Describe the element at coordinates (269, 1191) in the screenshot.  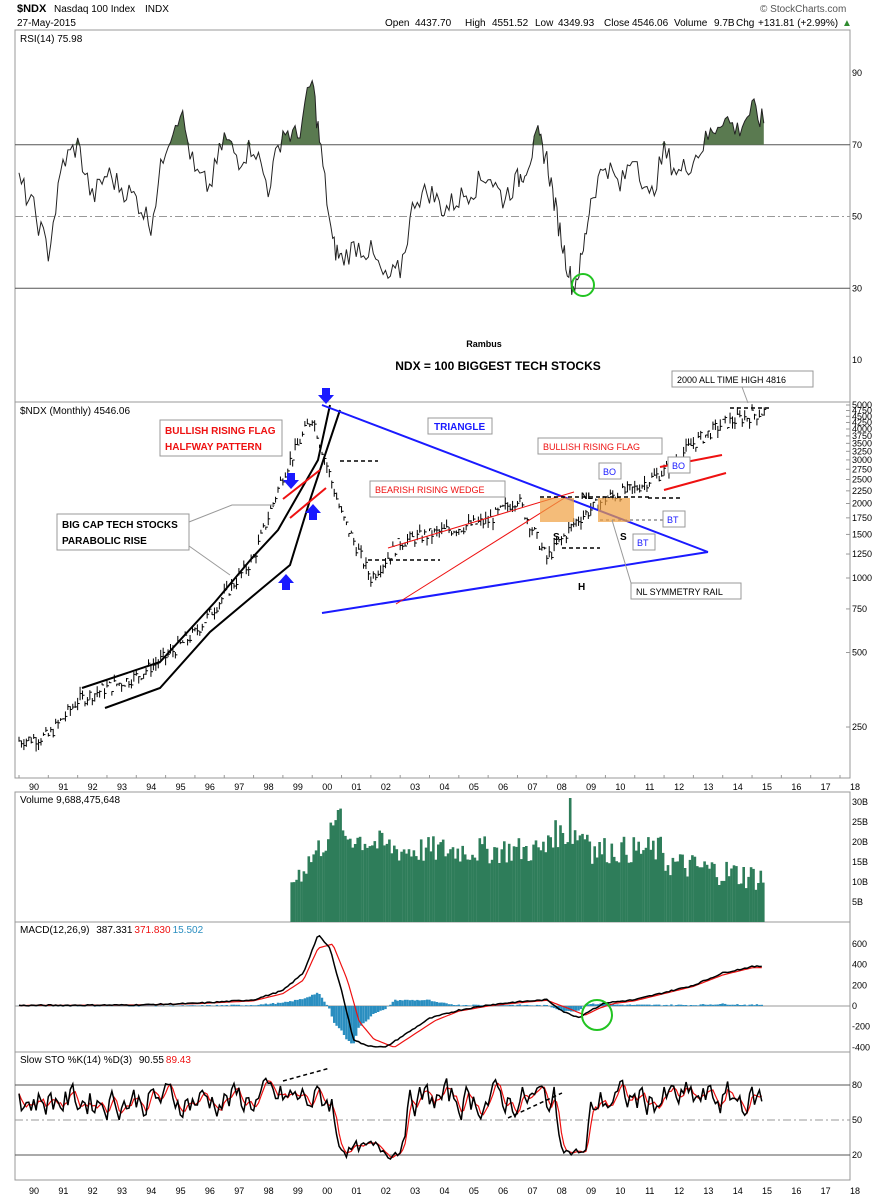
I see `sto-x-tick-label: 98` at that location.